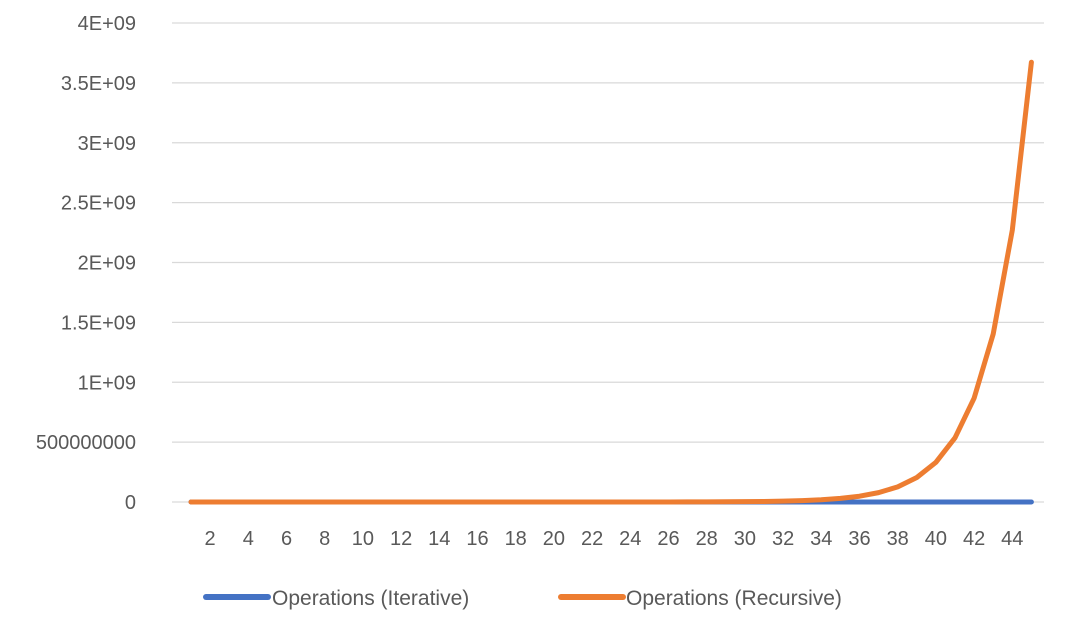 This screenshot has height=626, width=1073. What do you see at coordinates (1012, 539) in the screenshot?
I see `x-tick-label: 44` at bounding box center [1012, 539].